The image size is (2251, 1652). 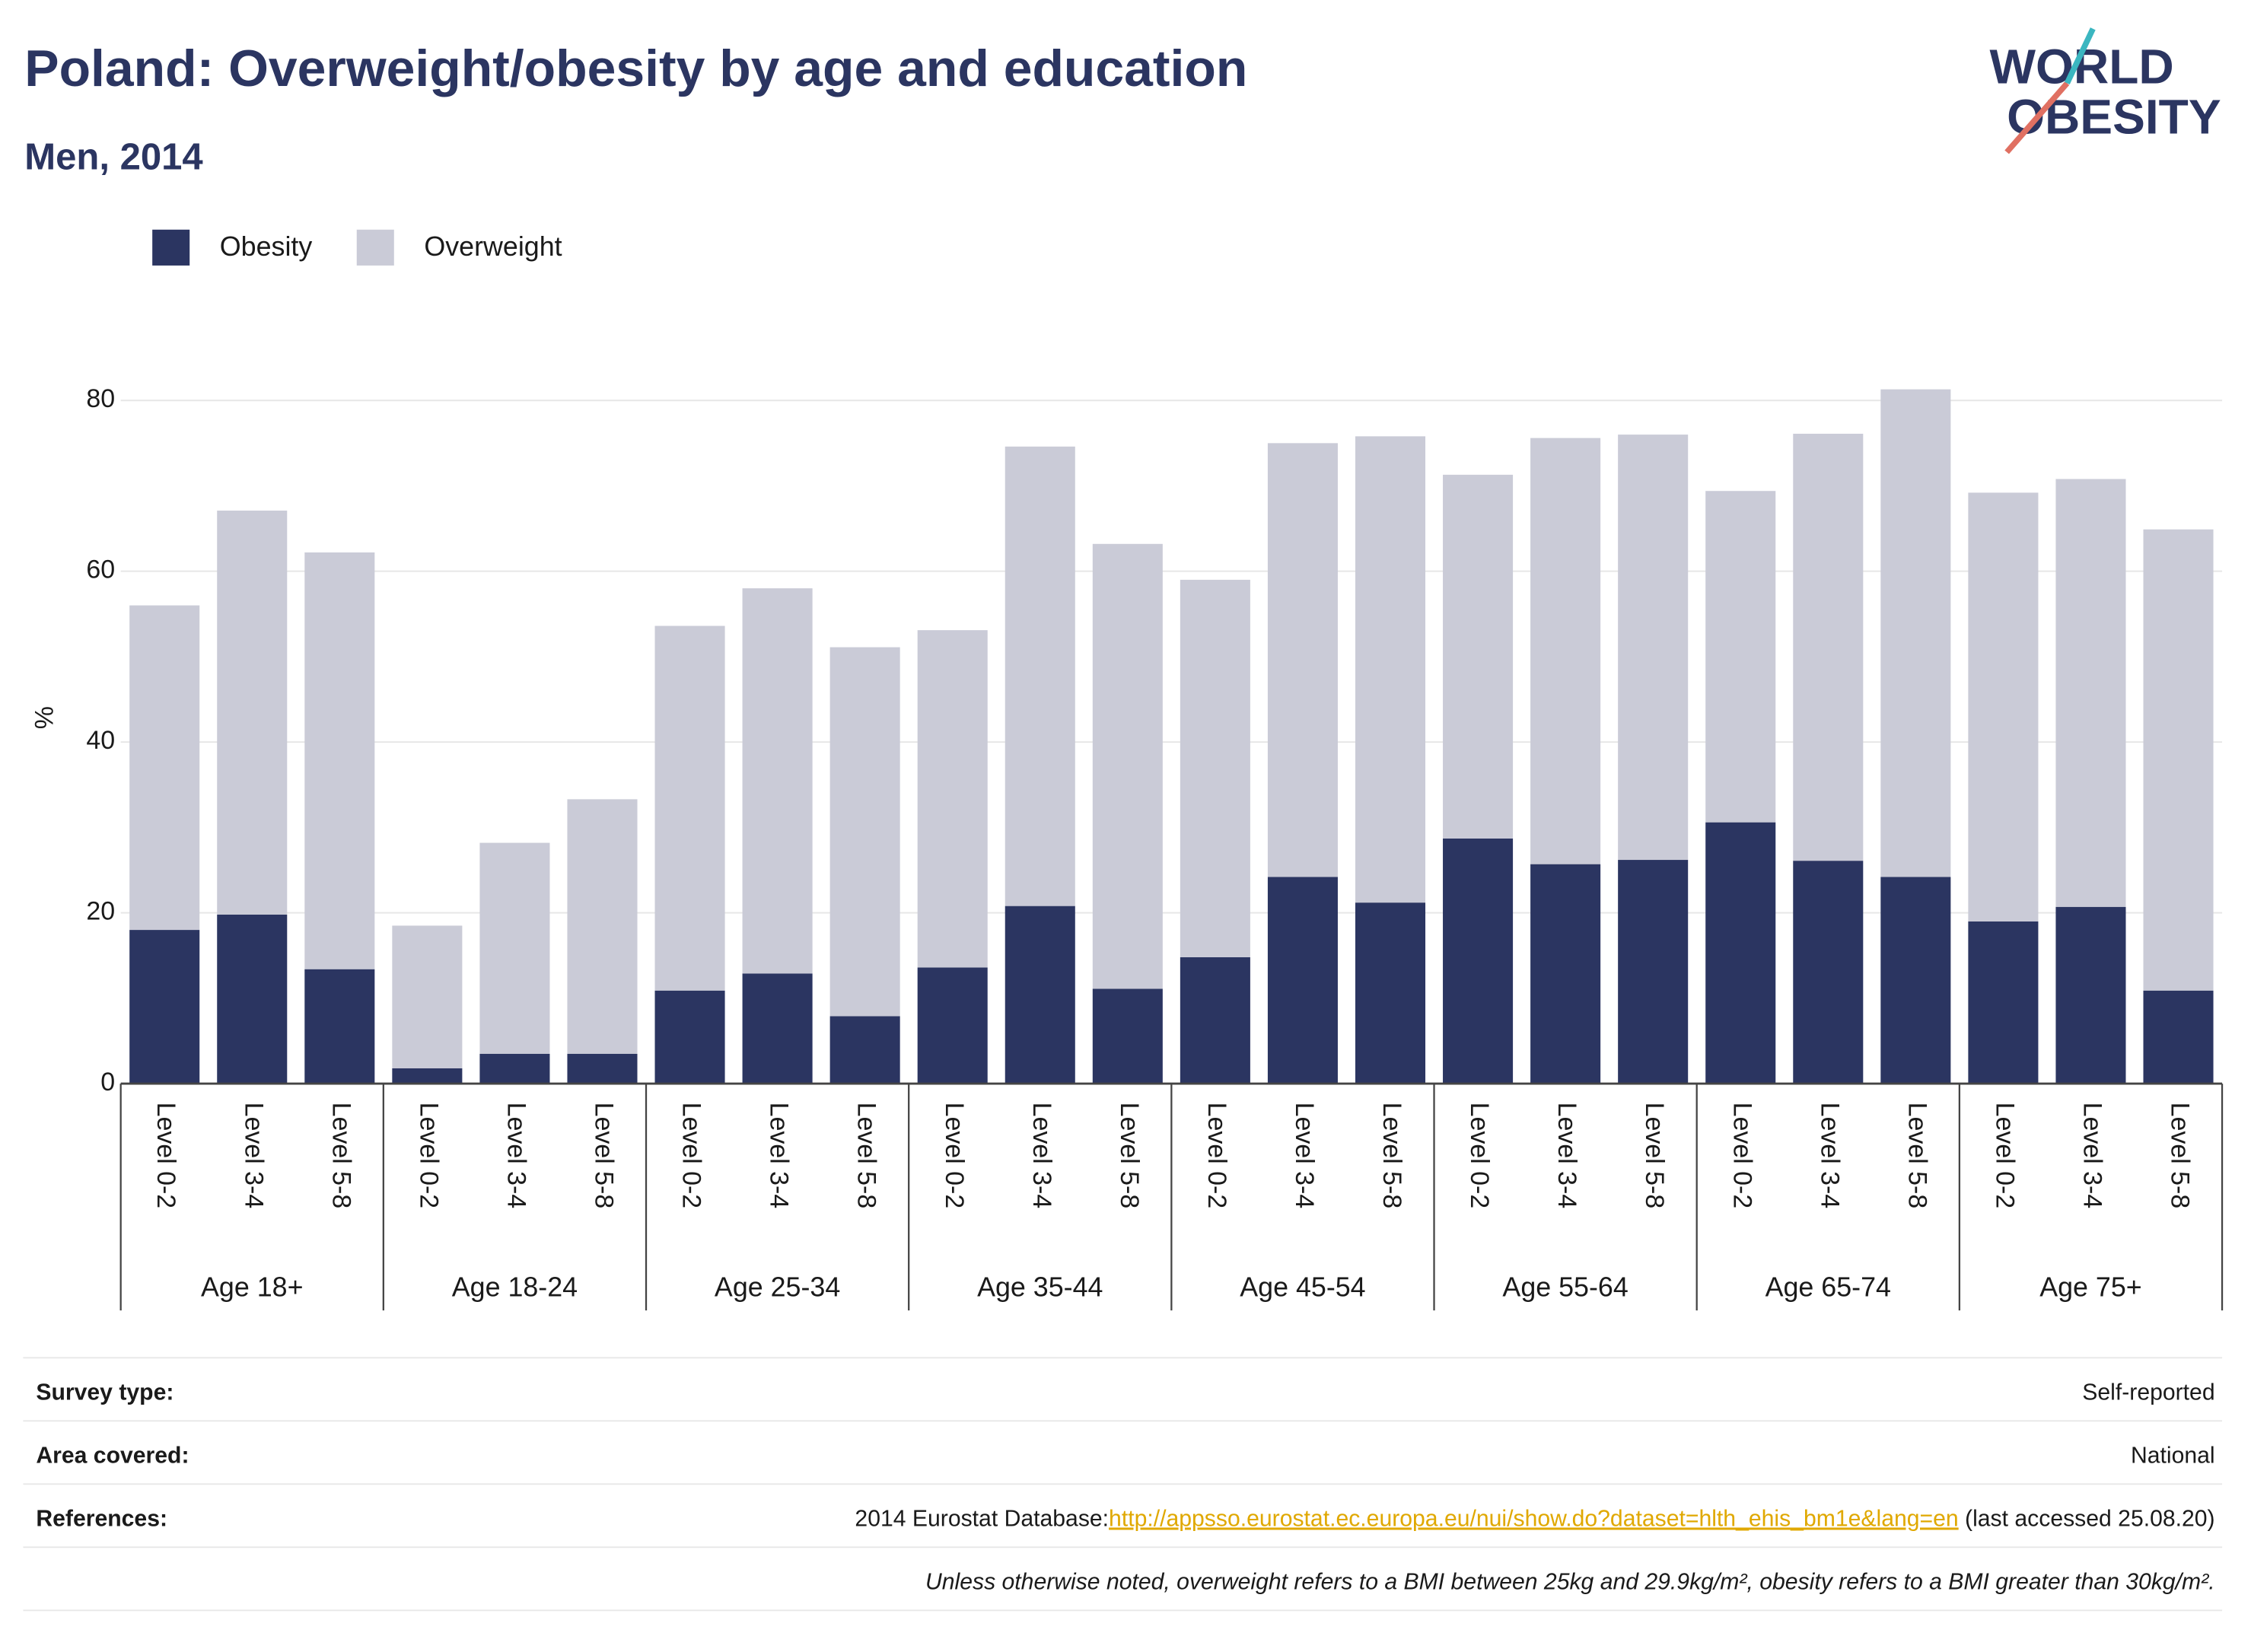 I want to click on y-tick-label: 80, so click(x=100, y=398).